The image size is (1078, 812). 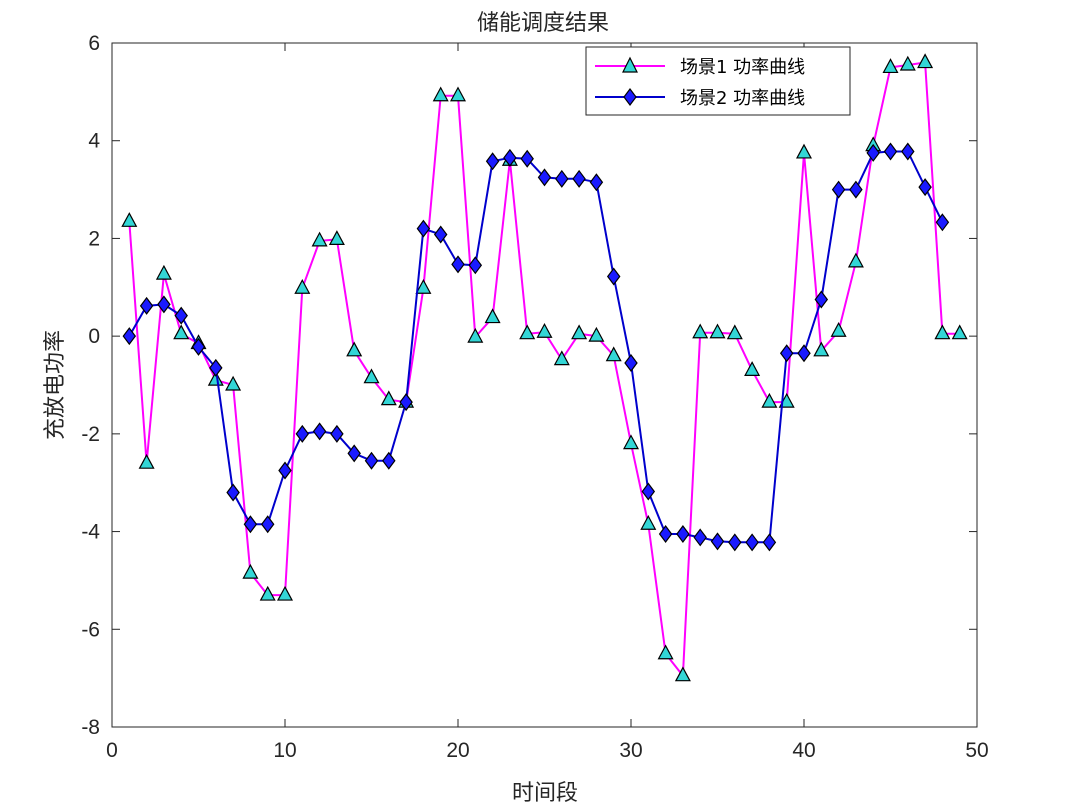 I want to click on y-tick-label: -2, so click(x=90, y=434).